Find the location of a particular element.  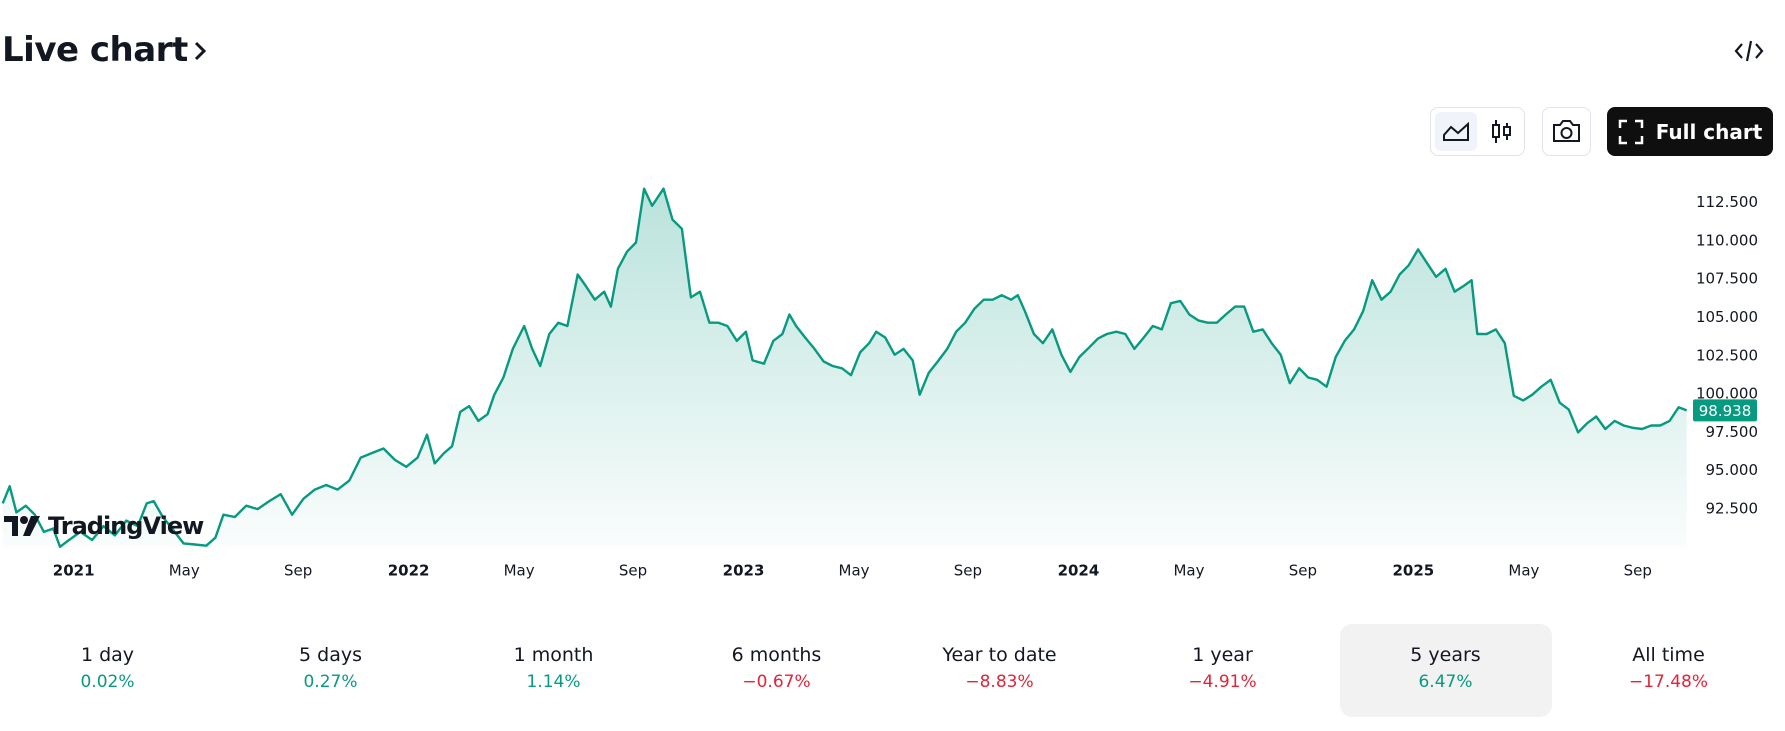

full-chart-button: Full chart is located at coordinates (1690, 131).